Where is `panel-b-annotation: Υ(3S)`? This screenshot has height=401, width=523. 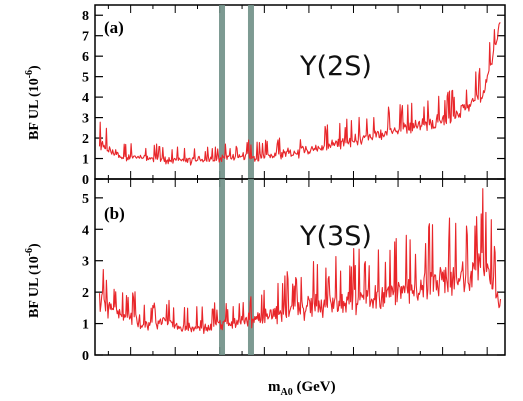 panel-b-annotation: Υ(3S) is located at coordinates (335, 236).